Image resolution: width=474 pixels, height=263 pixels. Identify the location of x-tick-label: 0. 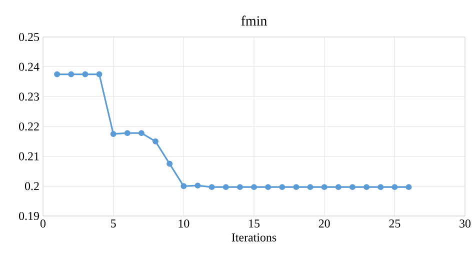
(43, 224).